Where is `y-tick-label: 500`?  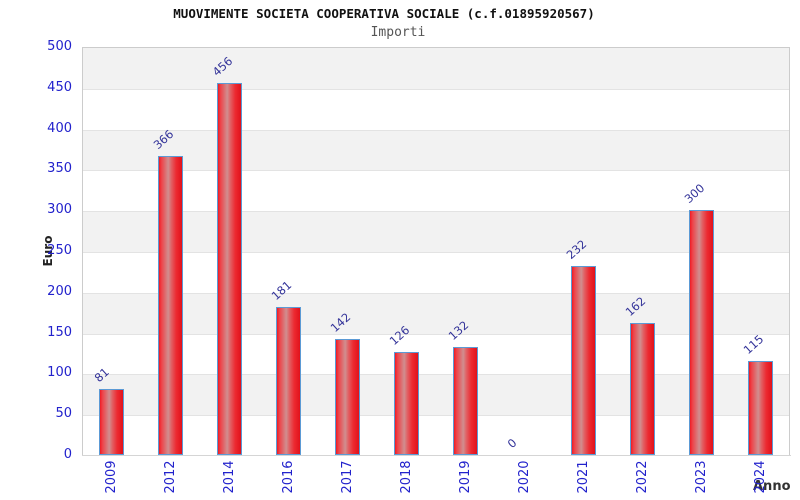
y-tick-label: 500 is located at coordinates (59, 46).